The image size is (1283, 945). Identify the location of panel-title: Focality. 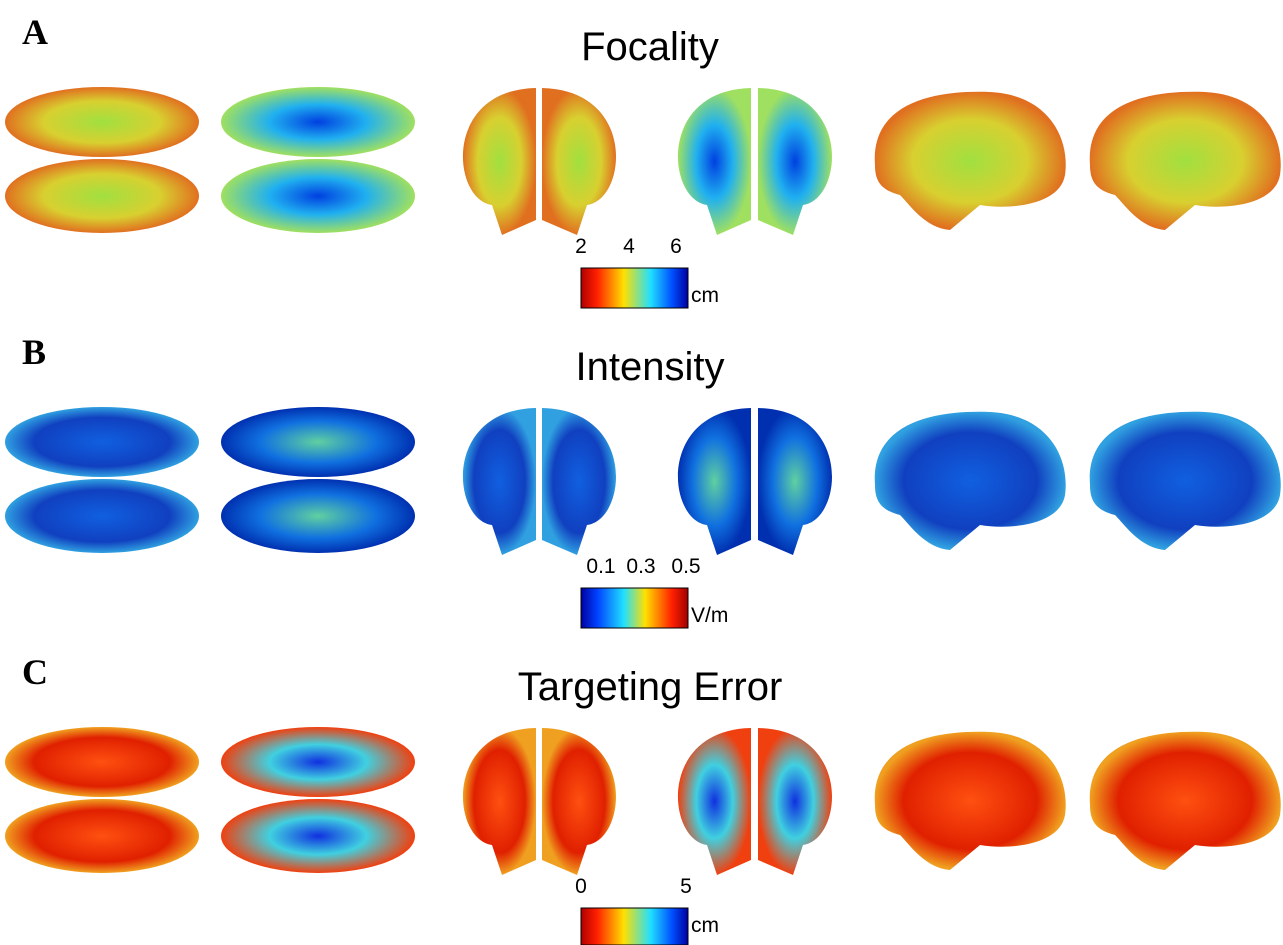
(650, 47).